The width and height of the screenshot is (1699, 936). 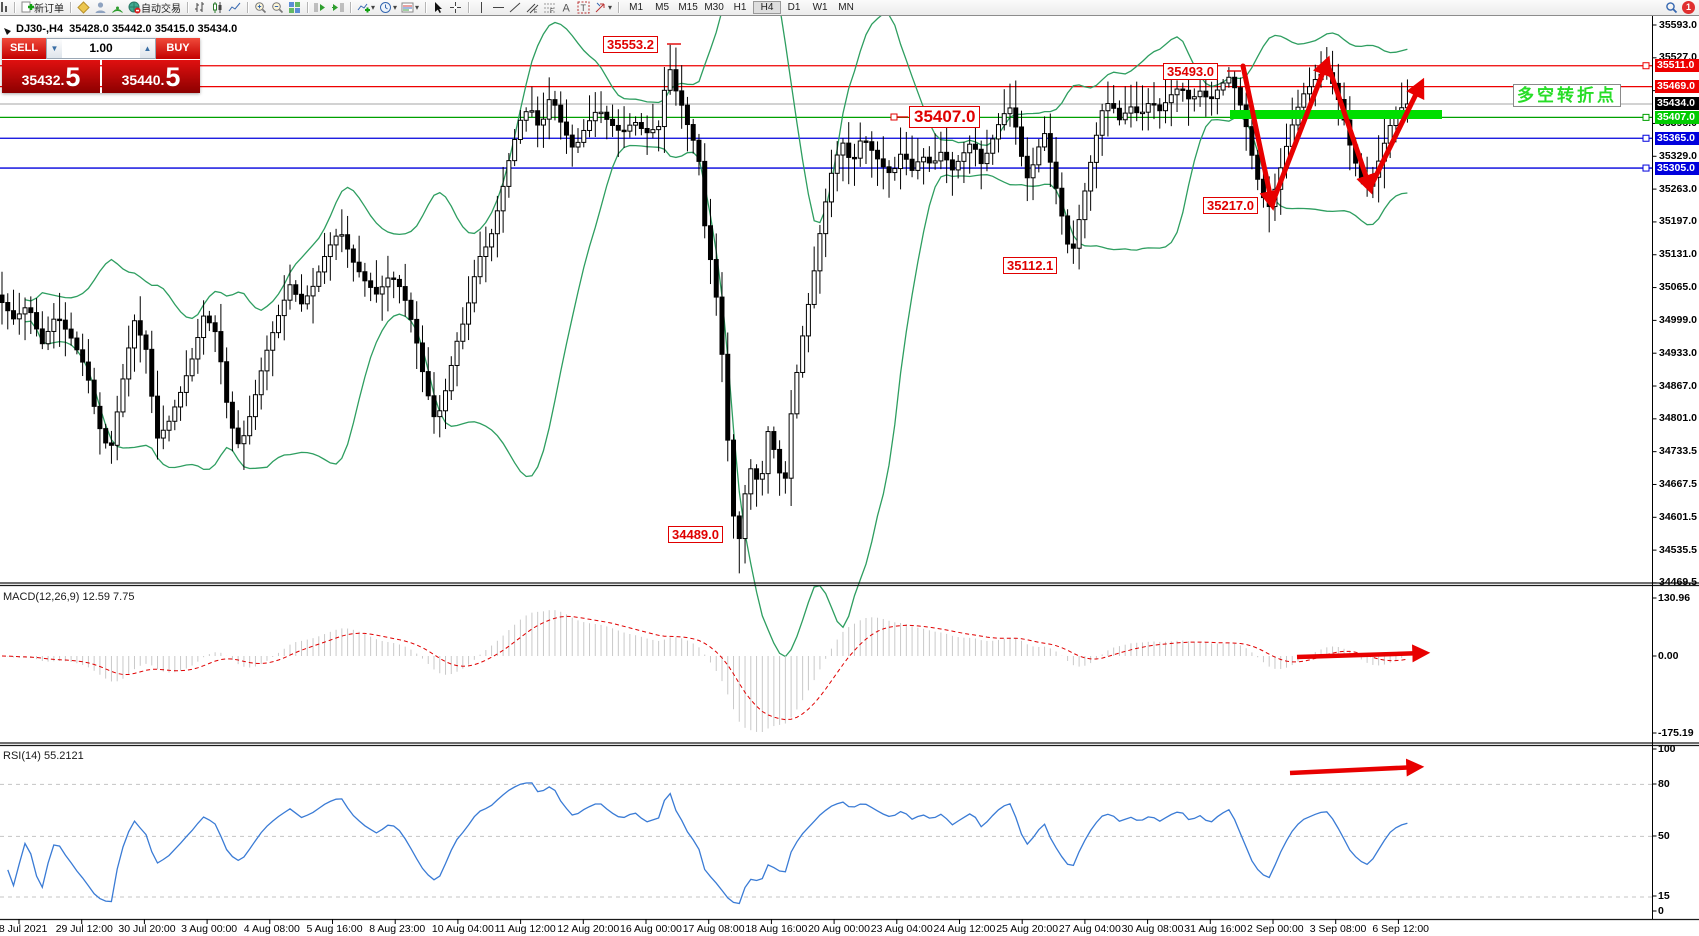 I want to click on price-tick: 35329.0, so click(x=1678, y=155).